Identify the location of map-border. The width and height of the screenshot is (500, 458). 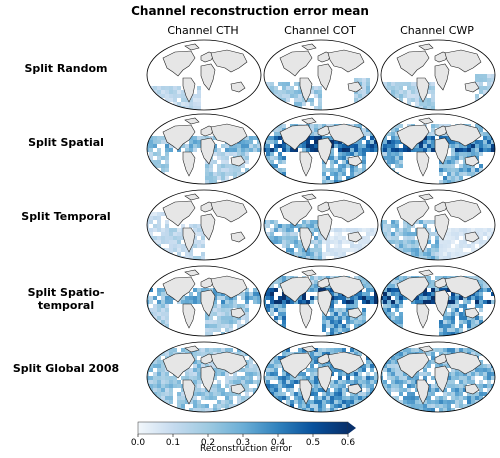
(204, 301).